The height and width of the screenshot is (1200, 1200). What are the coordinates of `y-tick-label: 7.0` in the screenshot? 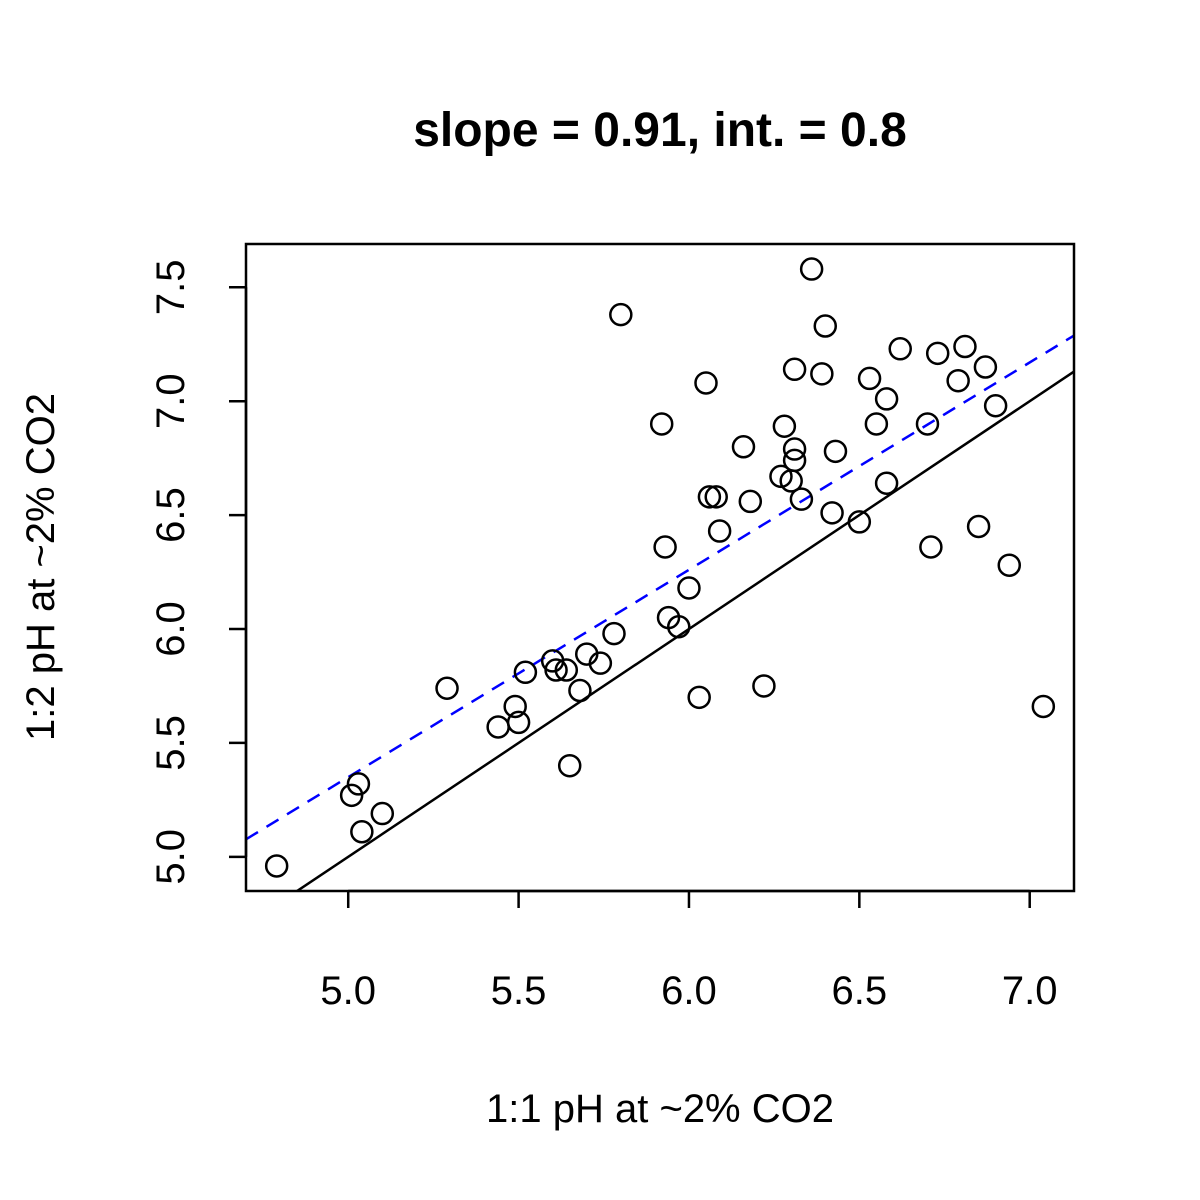 It's located at (171, 401).